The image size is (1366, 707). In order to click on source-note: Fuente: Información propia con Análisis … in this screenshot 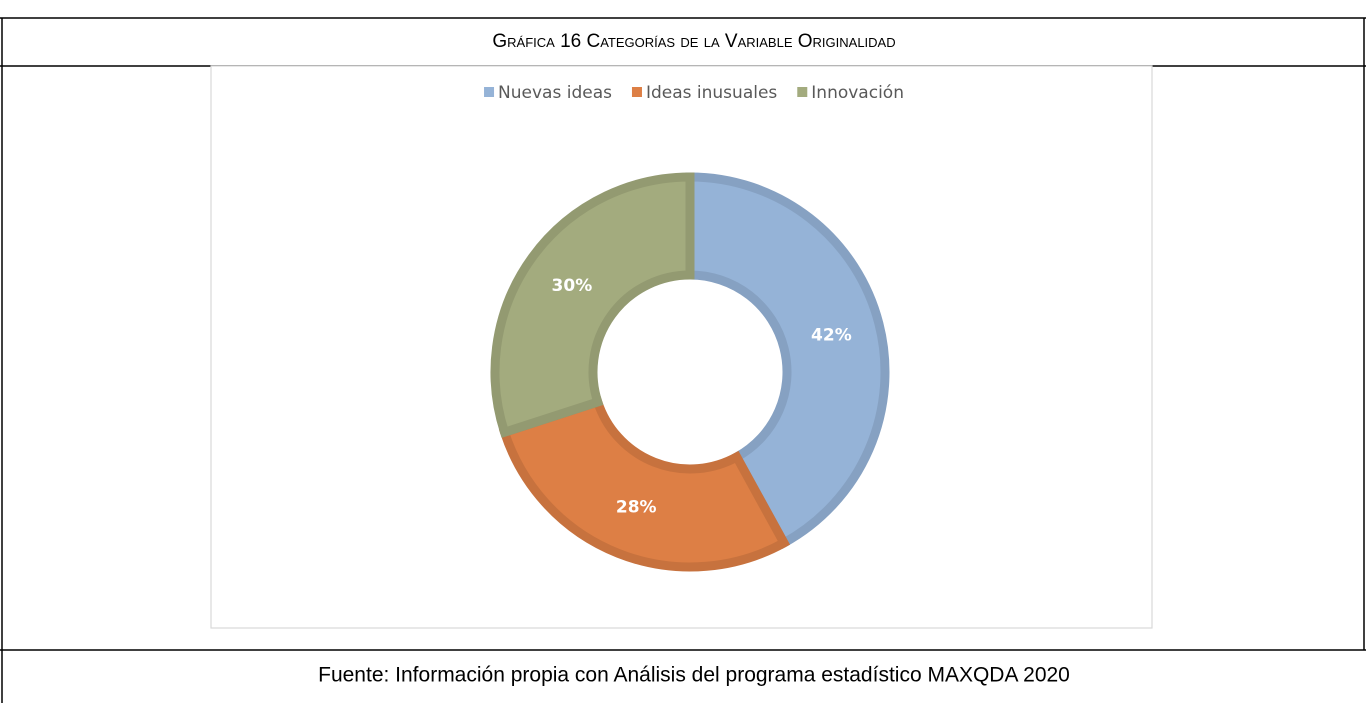, I will do `click(694, 675)`.